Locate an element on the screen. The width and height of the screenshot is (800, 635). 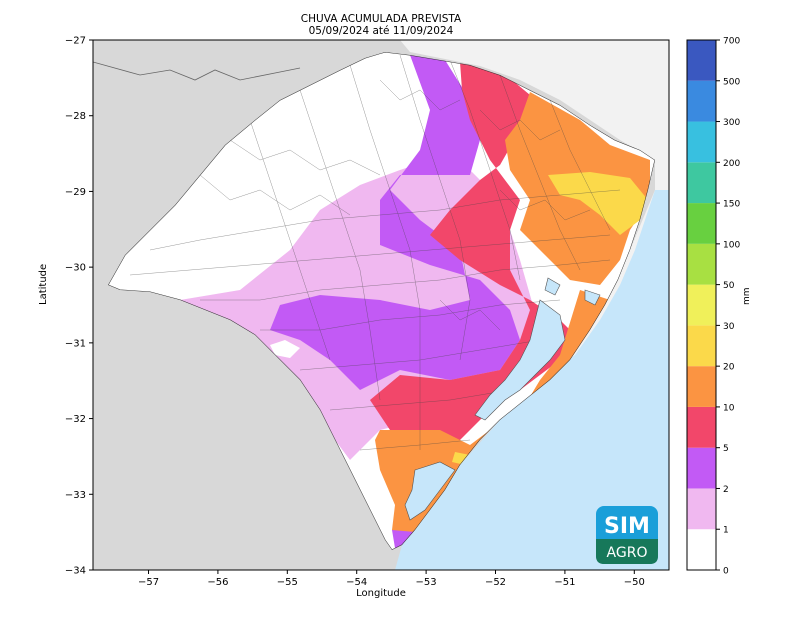
colorbar-tick-label: 50 is located at coordinates (729, 286).